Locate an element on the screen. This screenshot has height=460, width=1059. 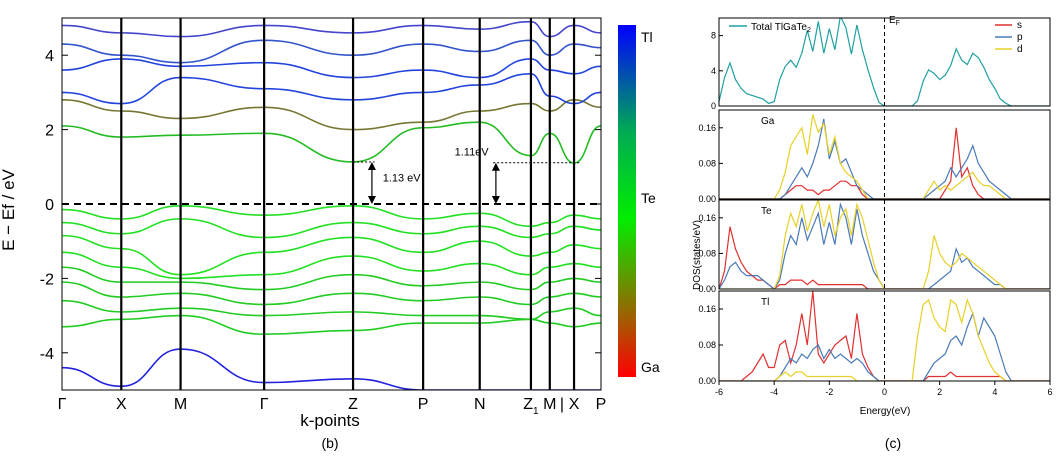
kpoint-label-7: Z1 is located at coordinates (531, 406).